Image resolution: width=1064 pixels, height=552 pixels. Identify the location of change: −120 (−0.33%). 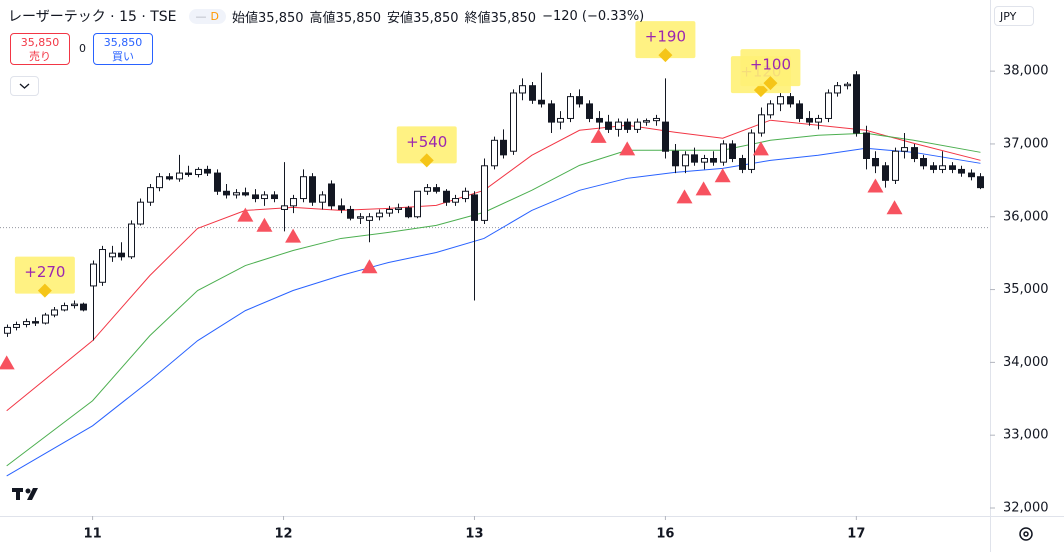
(593, 16).